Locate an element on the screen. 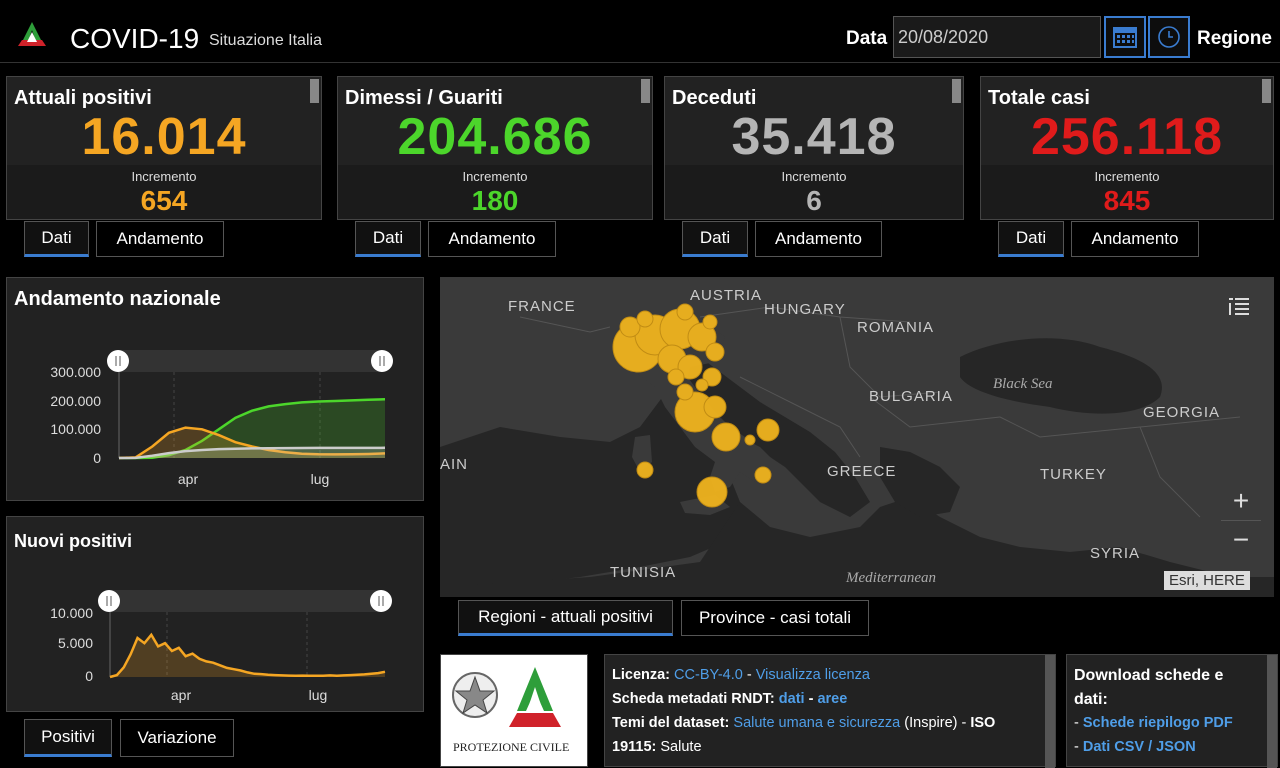 The image size is (1280, 768). metadata-aree-link: aree is located at coordinates (832, 699).